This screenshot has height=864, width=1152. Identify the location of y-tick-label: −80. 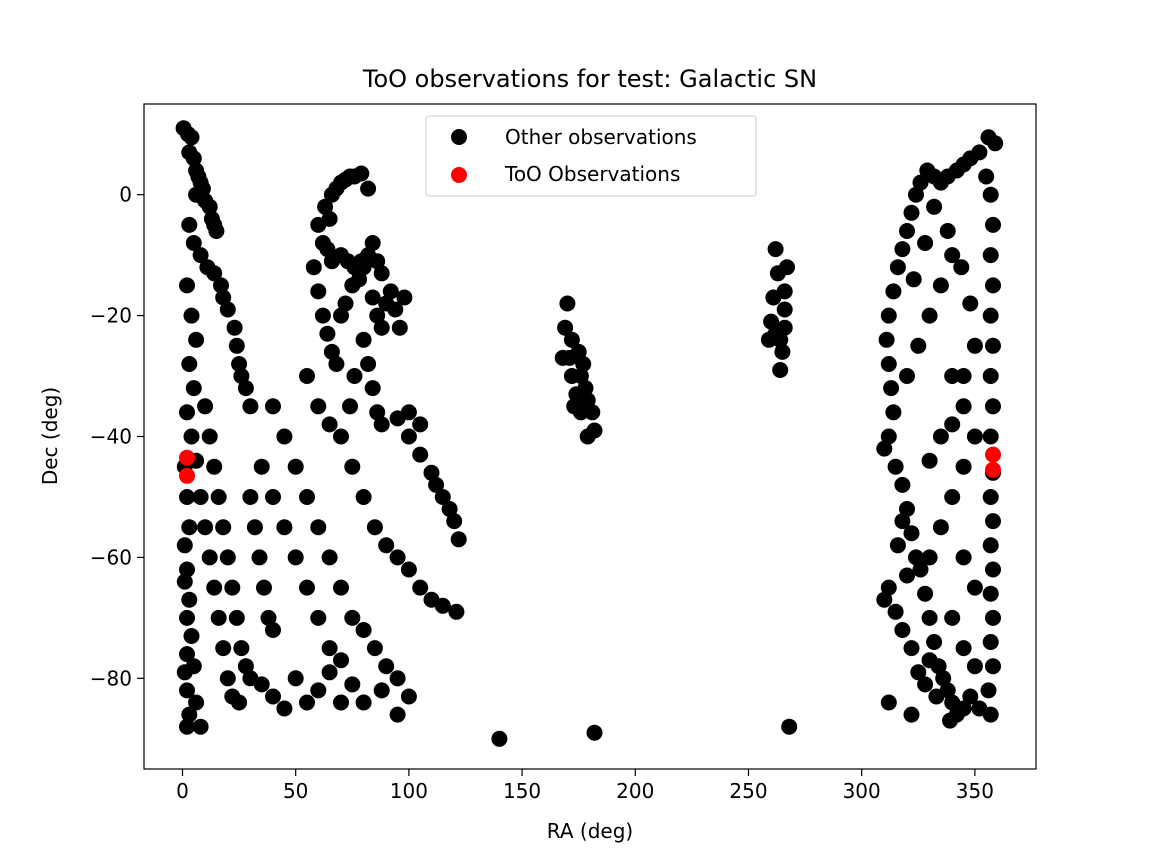
(111, 678).